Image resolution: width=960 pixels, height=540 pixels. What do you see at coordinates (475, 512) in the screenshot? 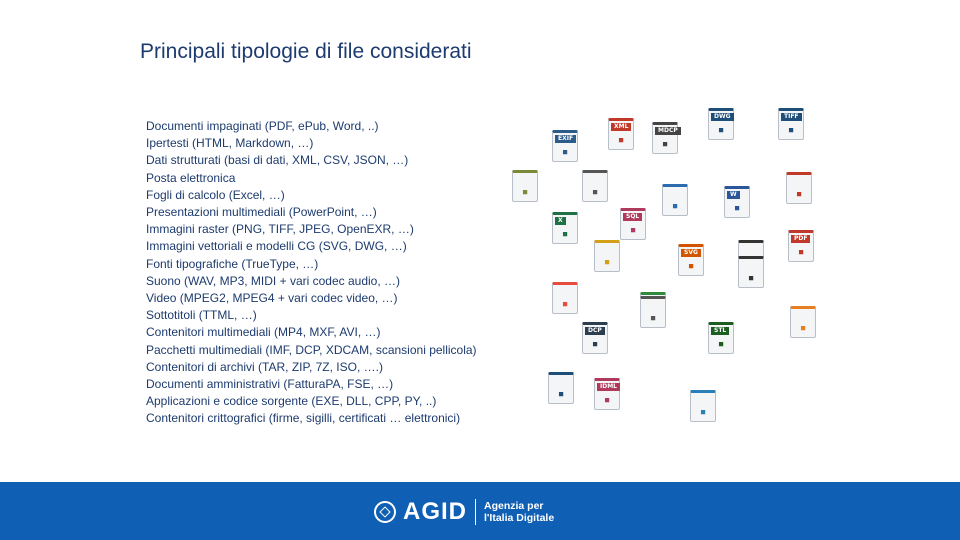
I see `logo-divider` at bounding box center [475, 512].